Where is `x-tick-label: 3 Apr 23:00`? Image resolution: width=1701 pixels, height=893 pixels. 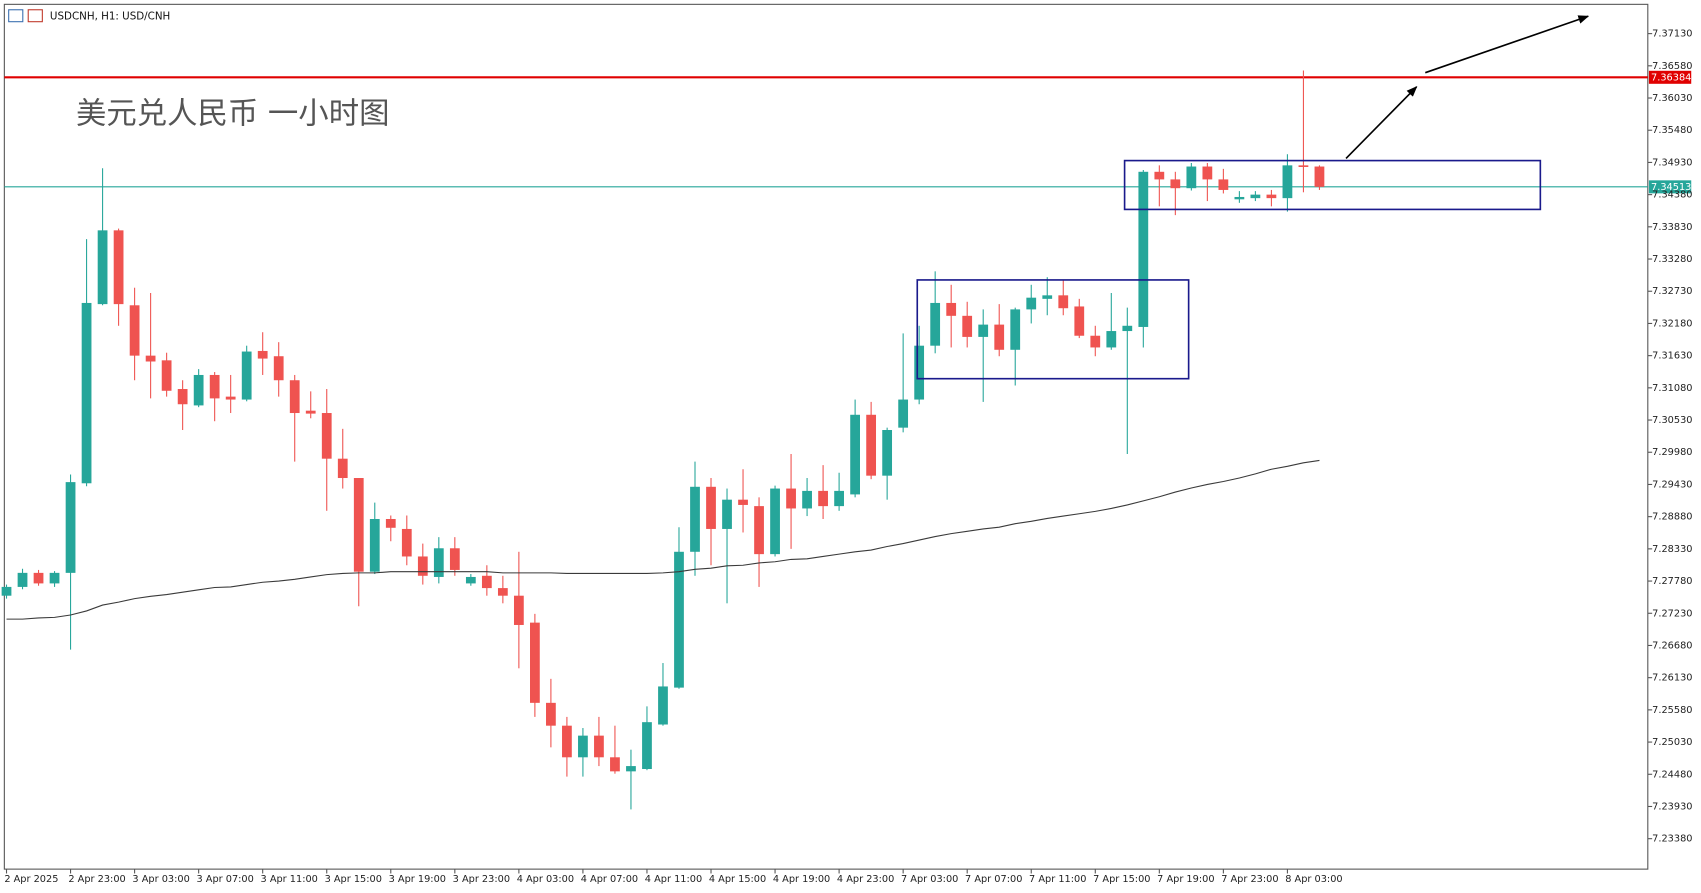
x-tick-label: 3 Apr 23:00 is located at coordinates (481, 879).